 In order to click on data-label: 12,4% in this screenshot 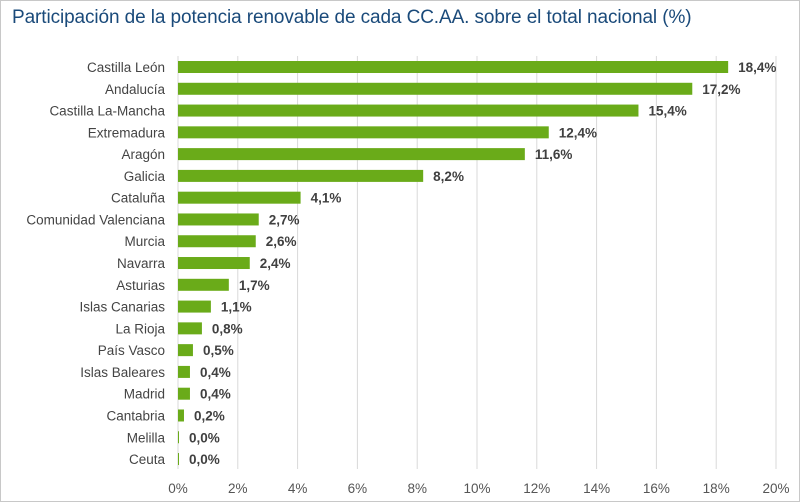, I will do `click(578, 132)`.